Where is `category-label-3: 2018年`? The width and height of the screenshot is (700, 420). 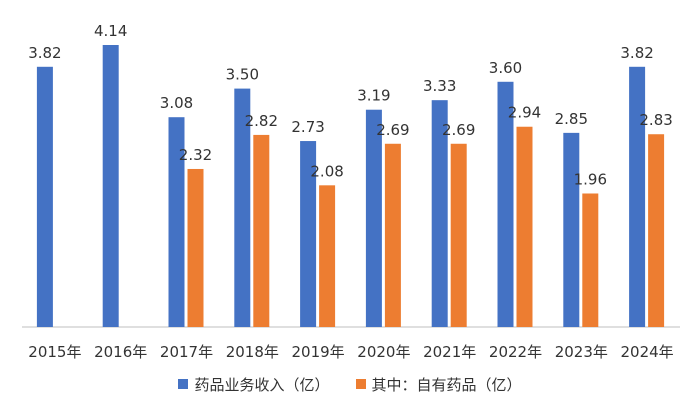 category-label-3: 2018年 is located at coordinates (252, 352).